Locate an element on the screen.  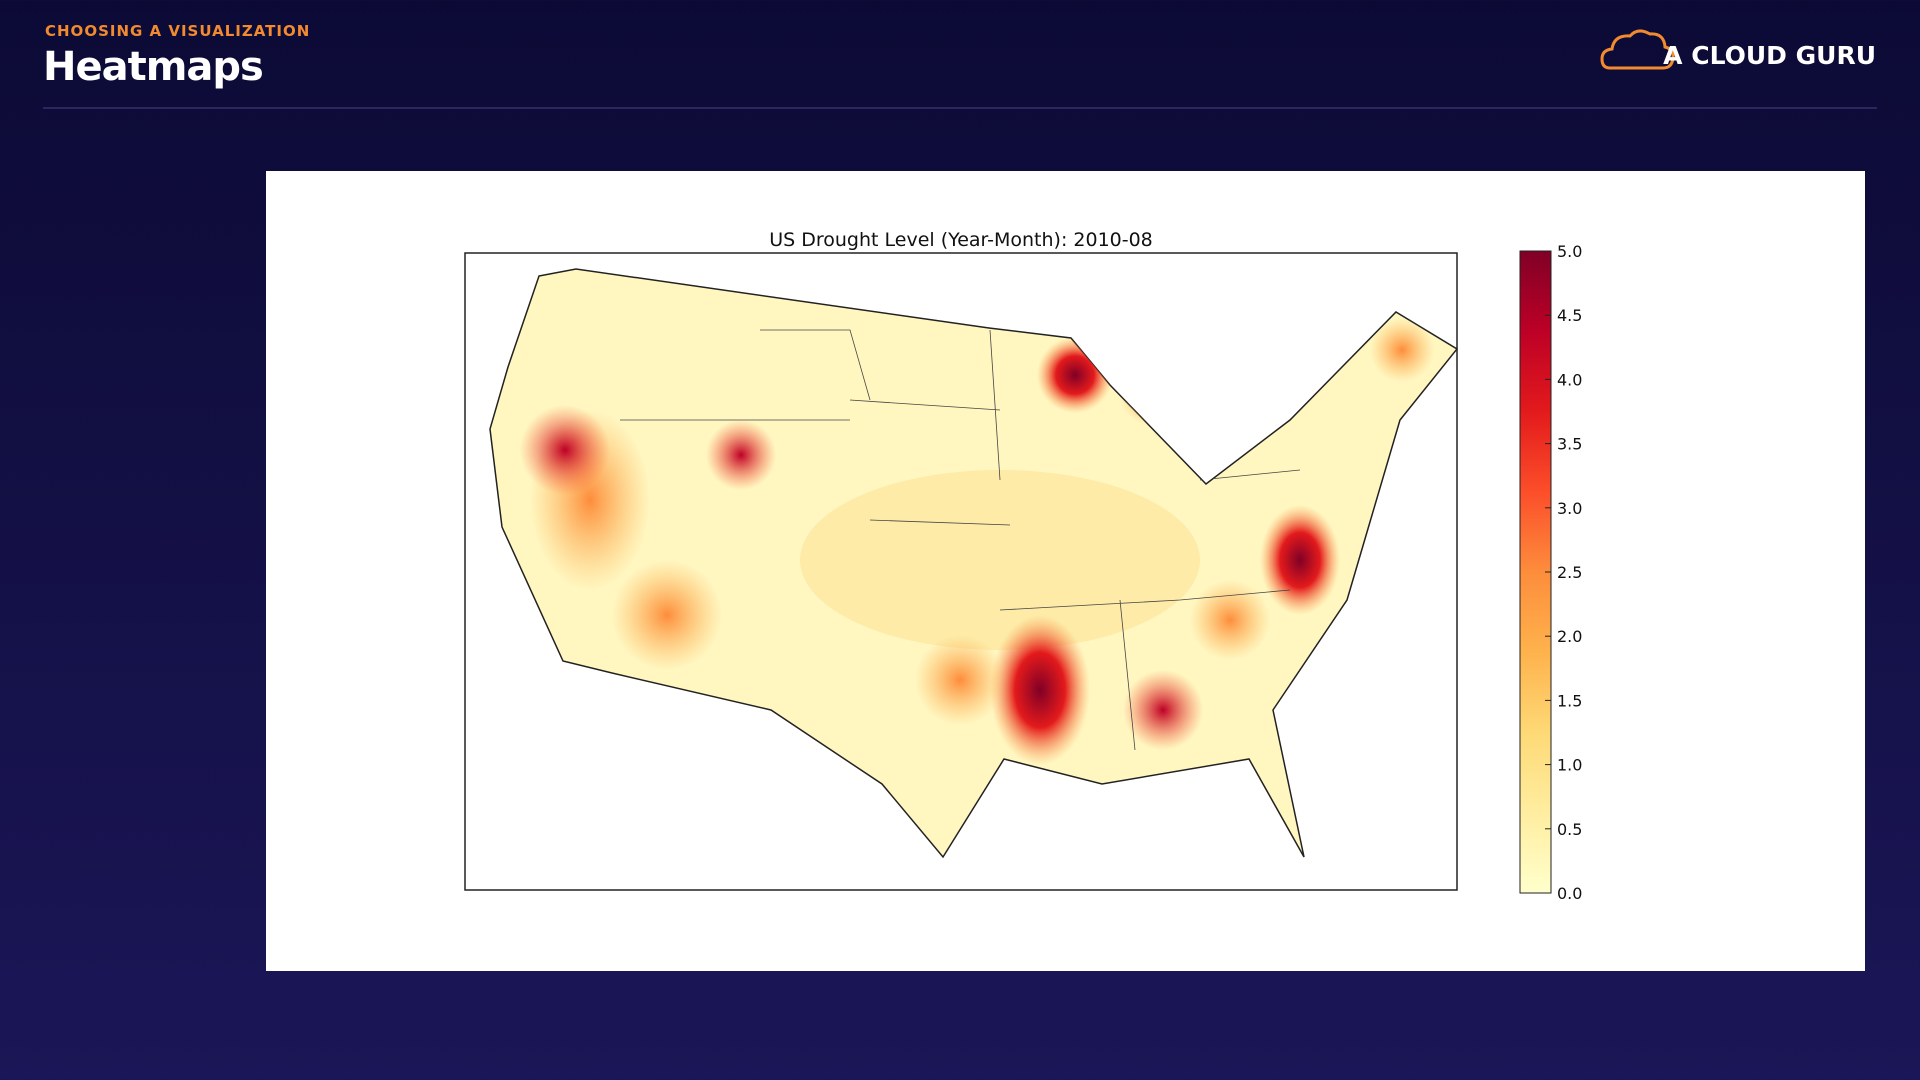
colorbar-tick-label: 4.5 is located at coordinates (1569, 315).